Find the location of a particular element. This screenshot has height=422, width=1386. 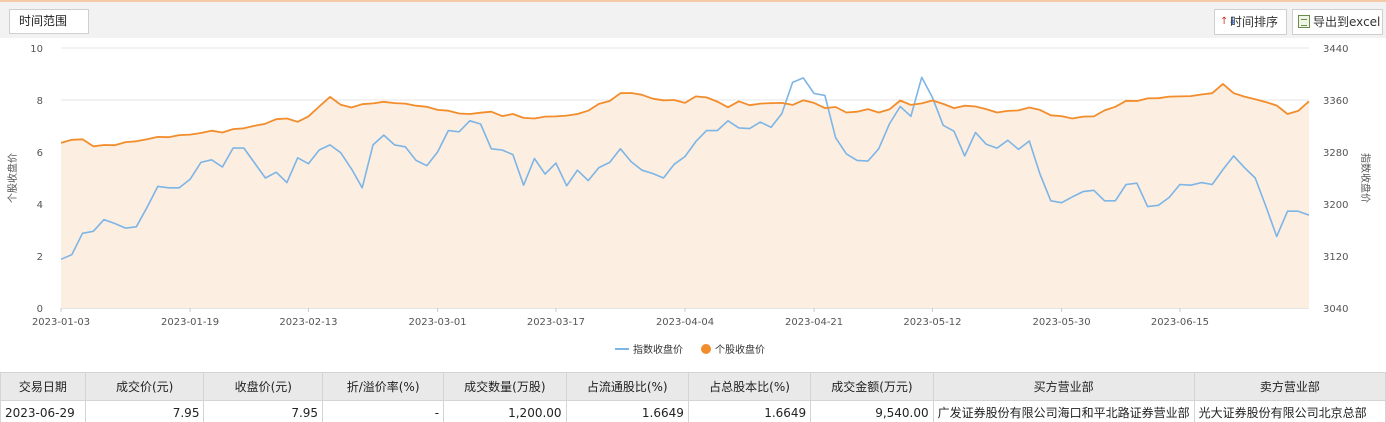

x-tick-label: 2023-01-03 is located at coordinates (61, 322).